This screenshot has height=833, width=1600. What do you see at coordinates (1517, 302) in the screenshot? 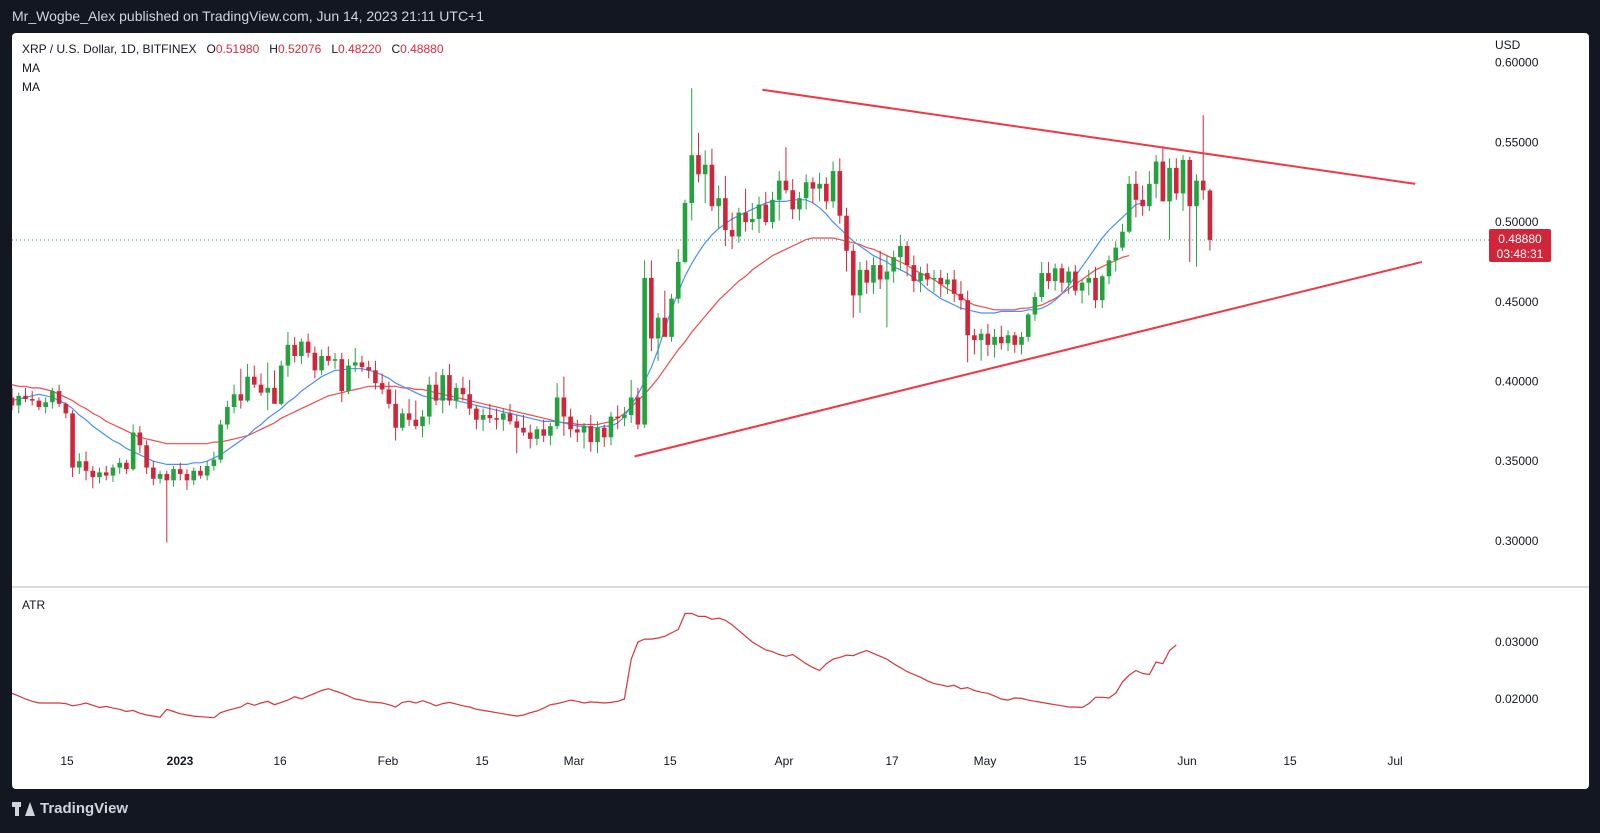
I see `price-axis-tick: 0.45000` at bounding box center [1517, 302].